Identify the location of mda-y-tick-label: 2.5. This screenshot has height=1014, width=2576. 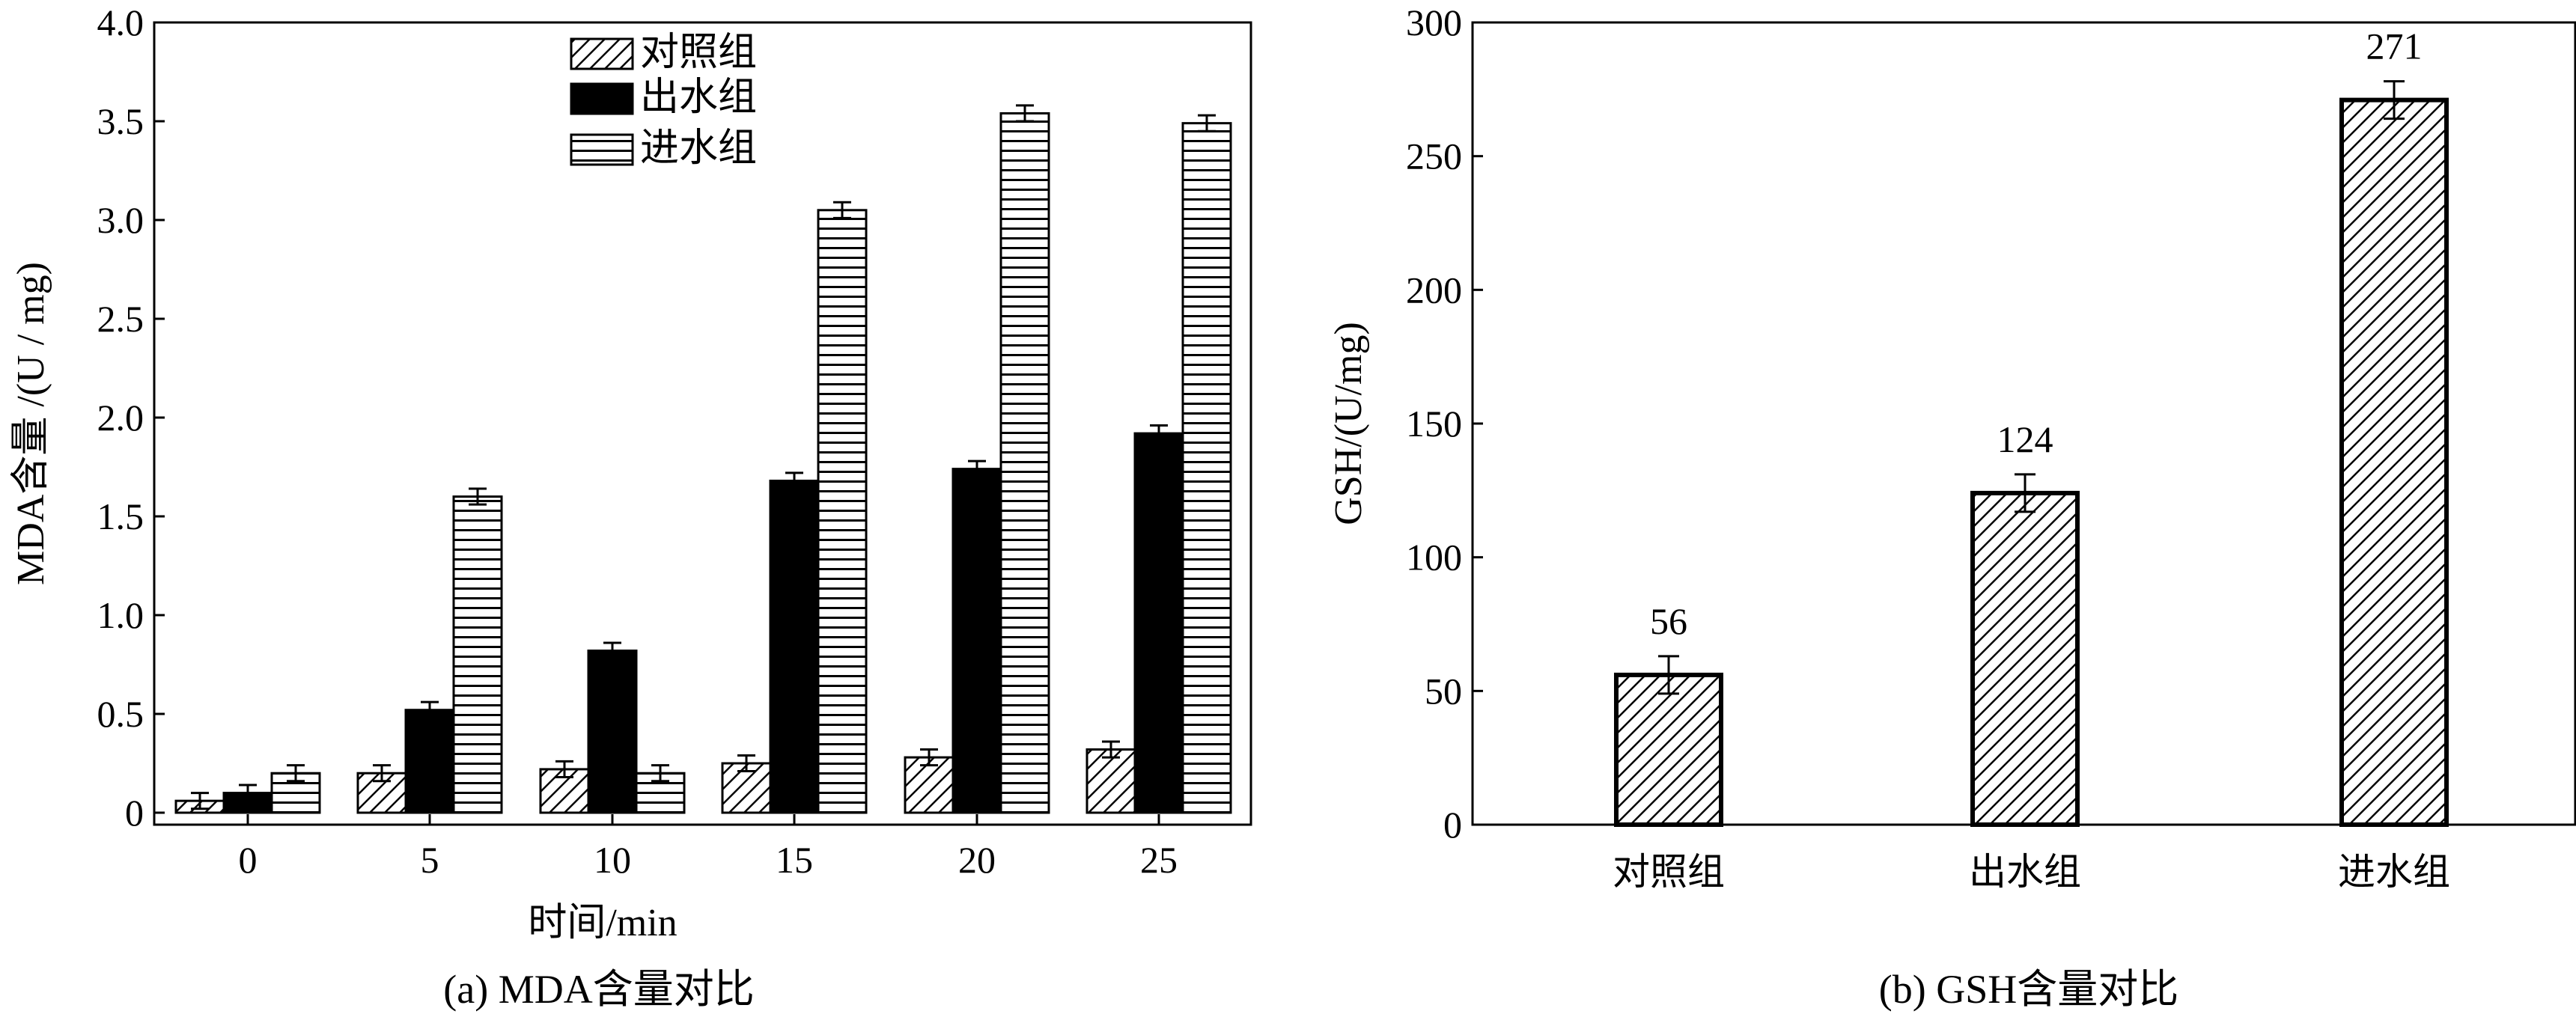
(120, 319).